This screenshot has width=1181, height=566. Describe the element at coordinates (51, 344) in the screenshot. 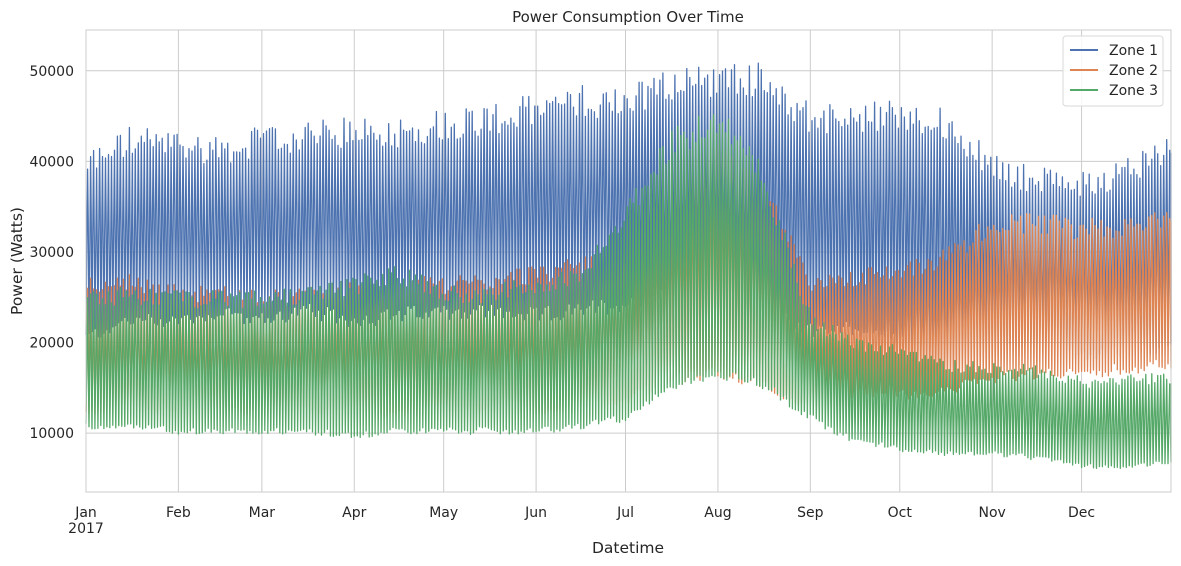

I see `y-tick-label: 20000` at that location.